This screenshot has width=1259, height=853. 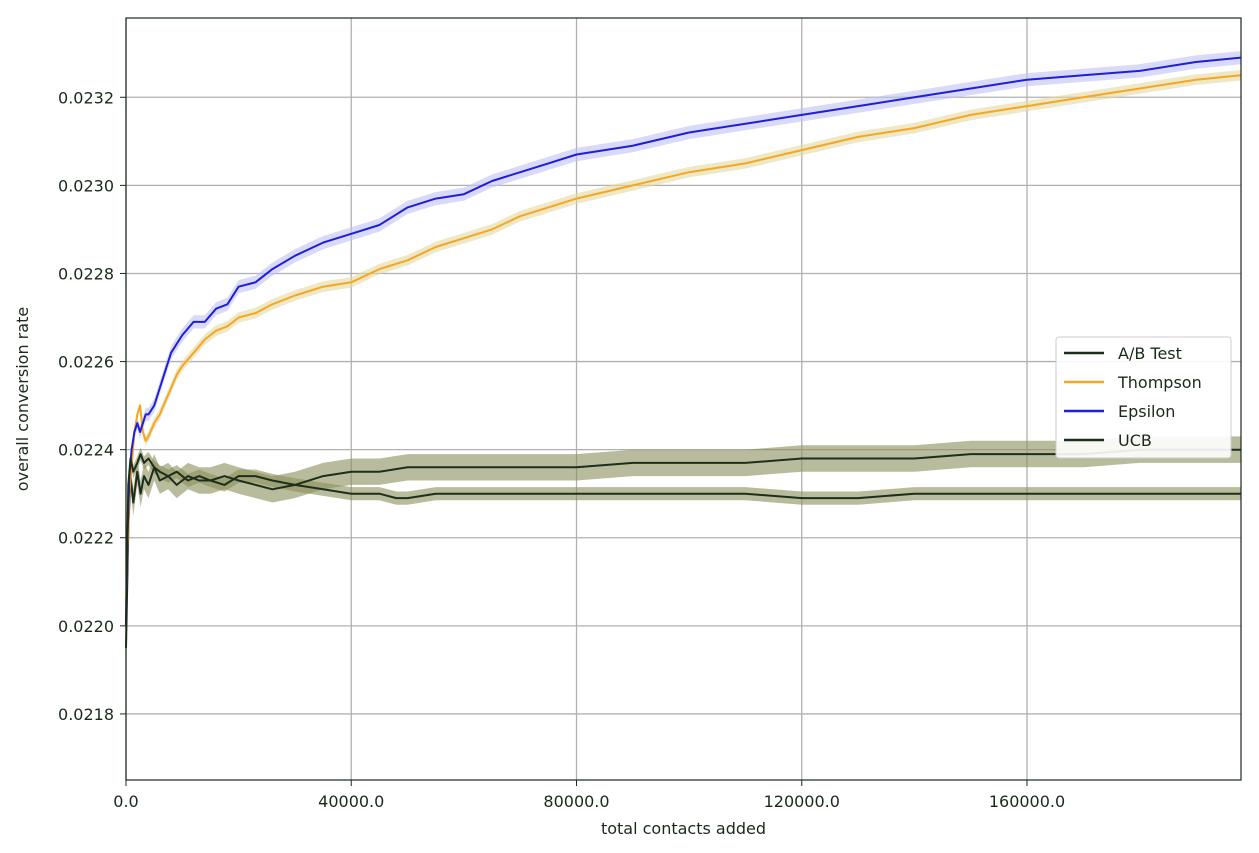 I want to click on x-tick-label: 80000.0, so click(x=576, y=801).